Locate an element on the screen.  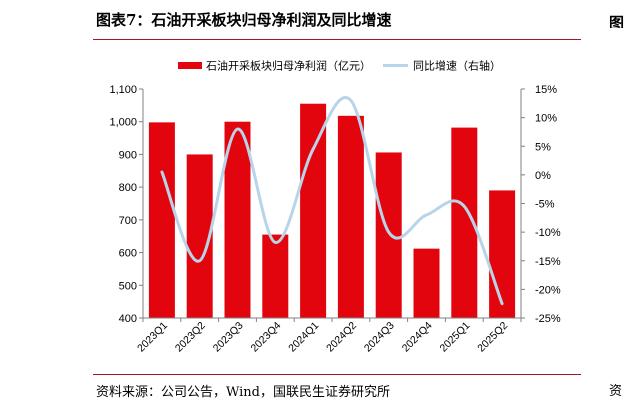
x-tick-label: 2023Q4 is located at coordinates (266, 337).